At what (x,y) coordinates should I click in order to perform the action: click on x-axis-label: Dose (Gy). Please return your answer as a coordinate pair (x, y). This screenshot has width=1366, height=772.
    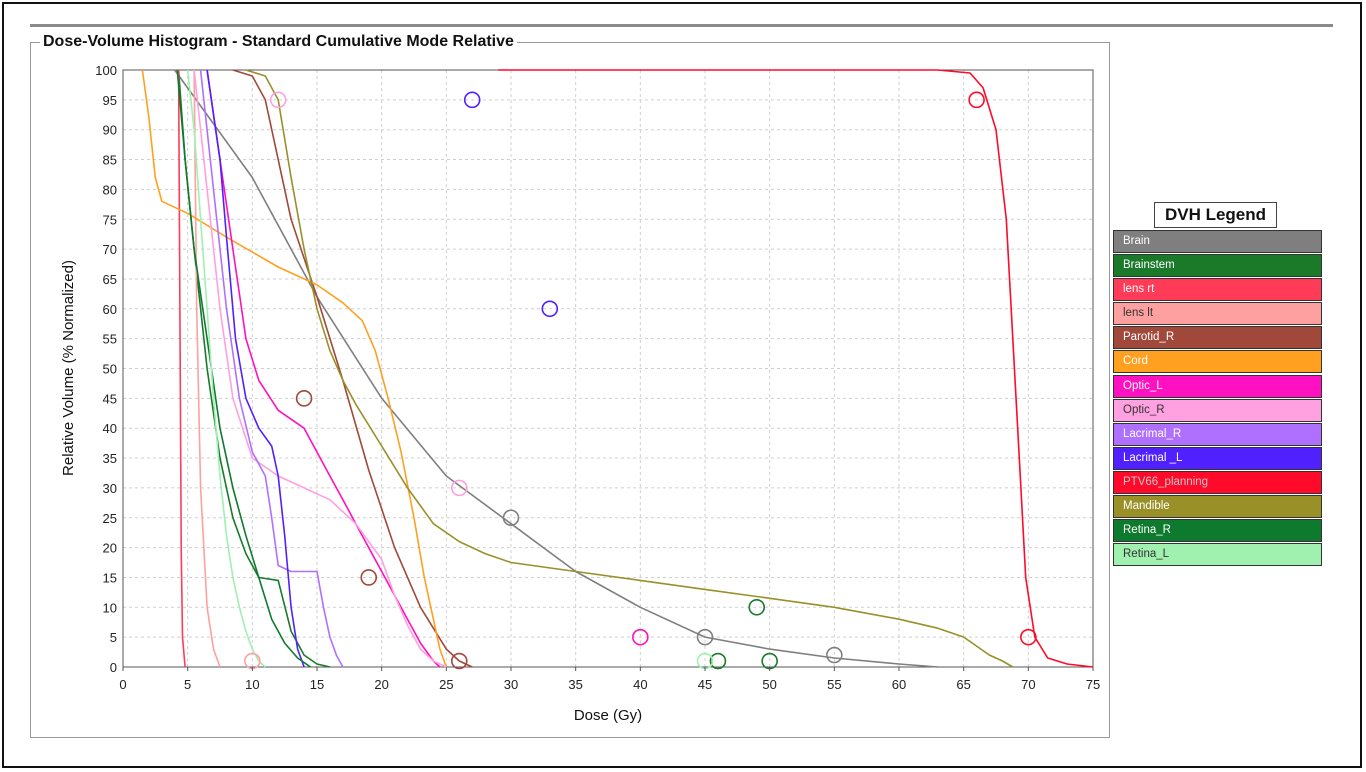
    Looking at the image, I should click on (608, 715).